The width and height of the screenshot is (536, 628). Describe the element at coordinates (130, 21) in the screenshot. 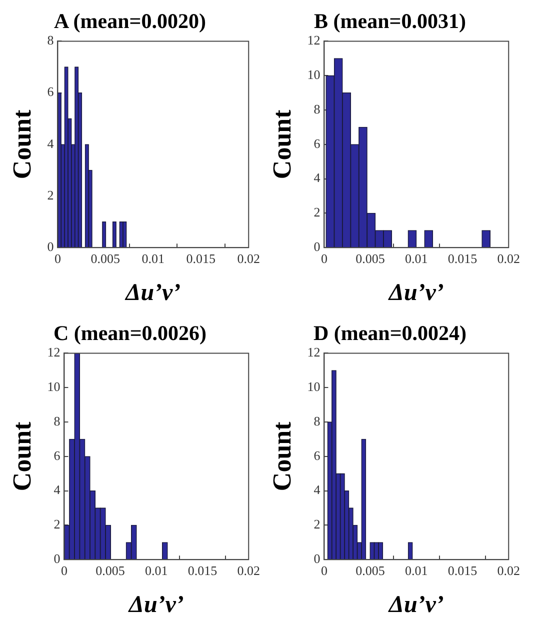

I see `chart-title: A (mean=0.0020)` at that location.